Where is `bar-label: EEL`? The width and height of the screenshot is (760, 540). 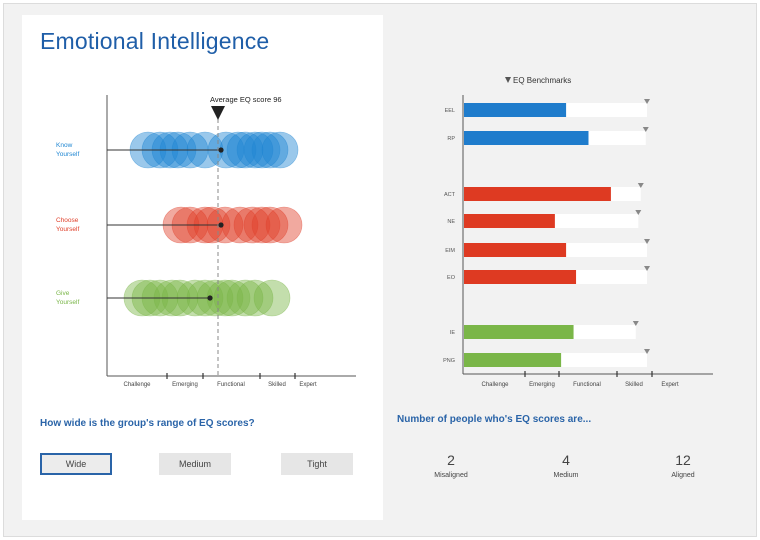 bar-label: EEL is located at coordinates (450, 111).